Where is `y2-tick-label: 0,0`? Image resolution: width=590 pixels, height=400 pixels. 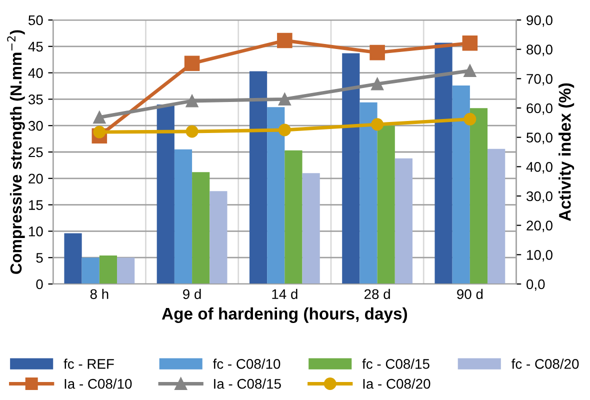 y2-tick-label: 0,0 is located at coordinates (535, 285).